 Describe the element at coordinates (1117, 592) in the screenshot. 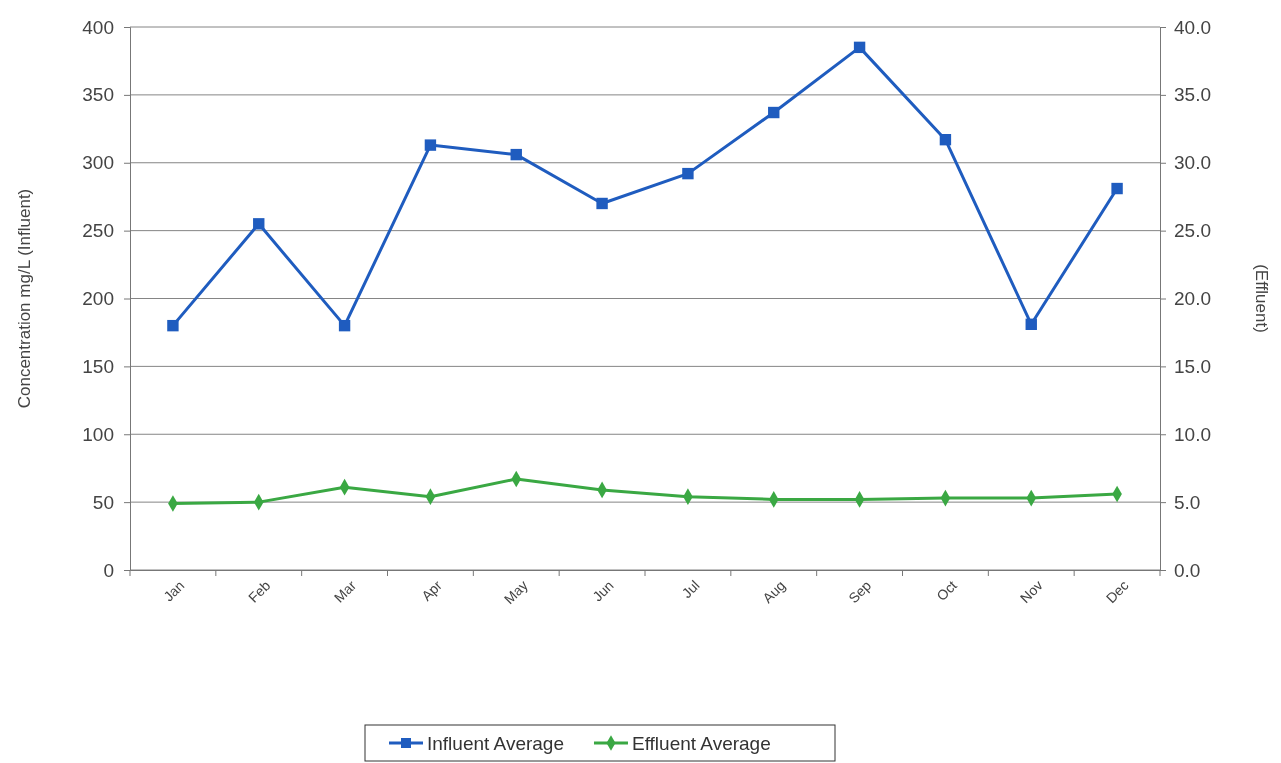

I see `x-tick-label: Dec` at that location.